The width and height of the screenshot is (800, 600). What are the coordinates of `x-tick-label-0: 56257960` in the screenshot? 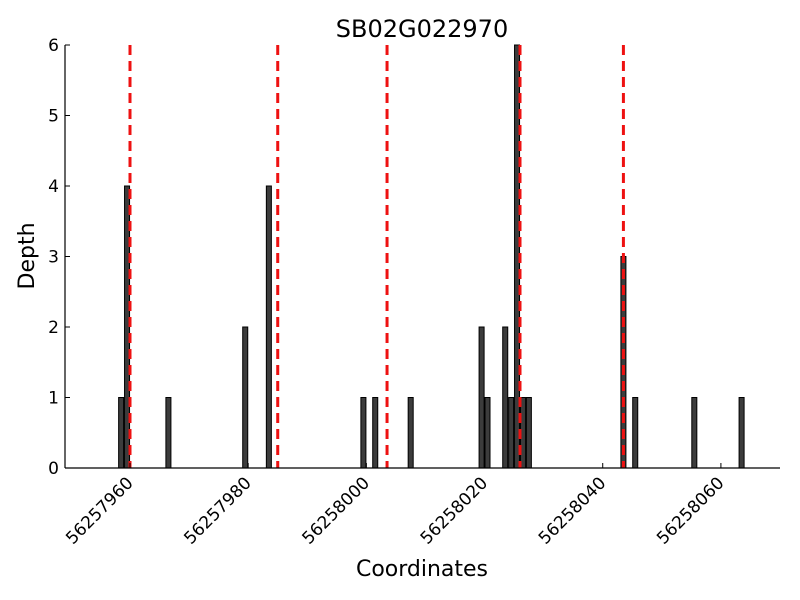 It's located at (99, 510).